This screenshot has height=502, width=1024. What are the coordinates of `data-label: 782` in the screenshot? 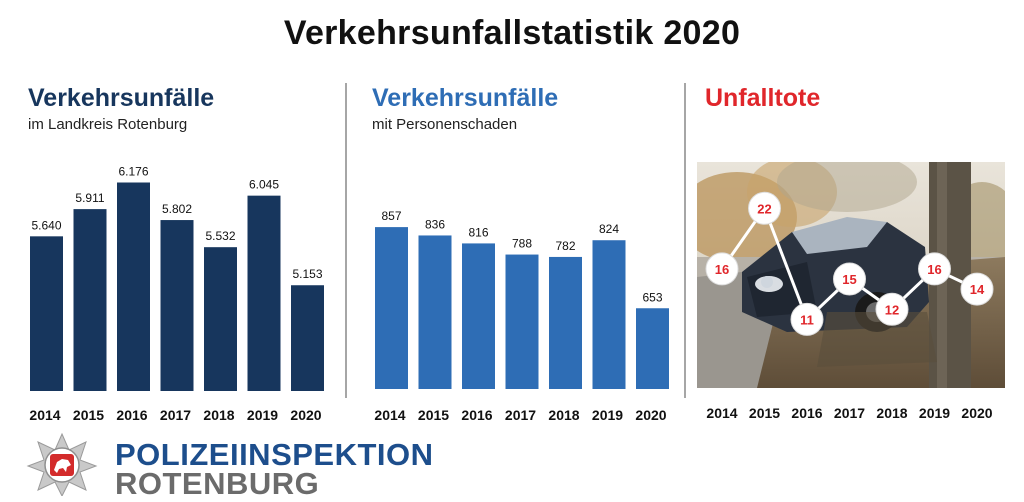 It's located at (565, 246).